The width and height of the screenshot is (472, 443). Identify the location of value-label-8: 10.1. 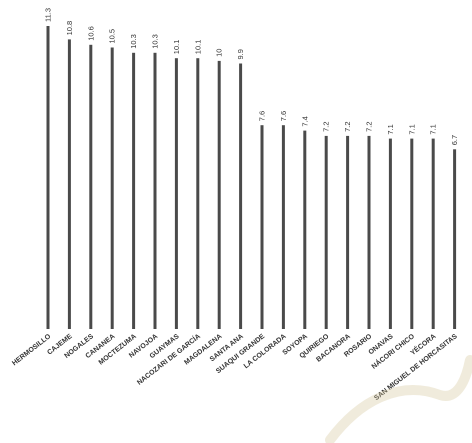
(197, 47).